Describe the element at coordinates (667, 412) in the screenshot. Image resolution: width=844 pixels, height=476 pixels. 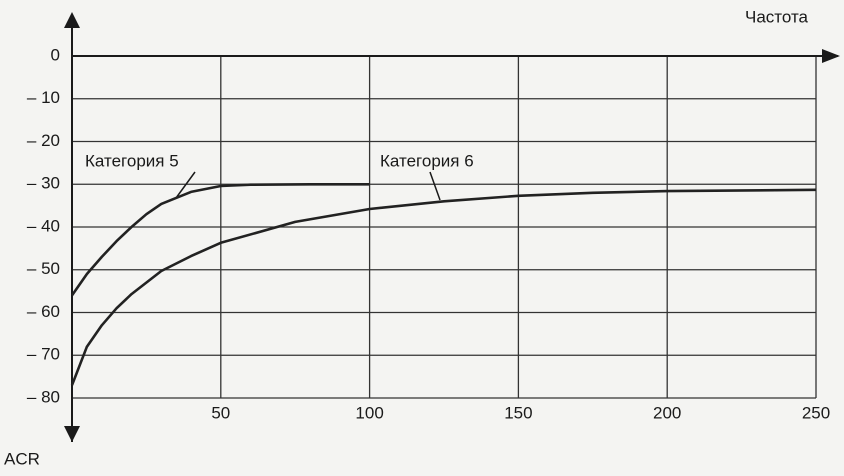
I see `x-tick-label: 200` at that location.